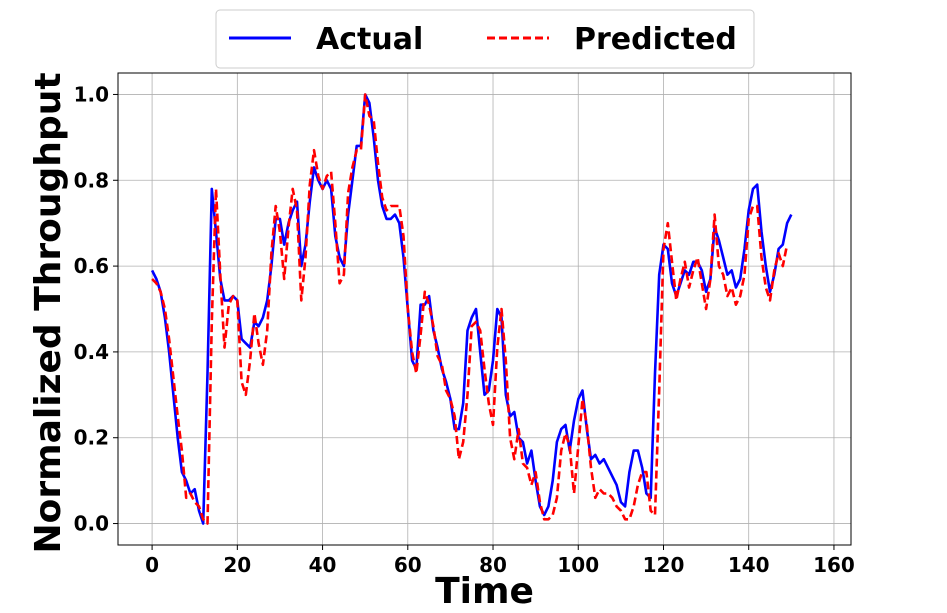  What do you see at coordinates (91, 352) in the screenshot?
I see `y-tick-label: 0.4` at bounding box center [91, 352].